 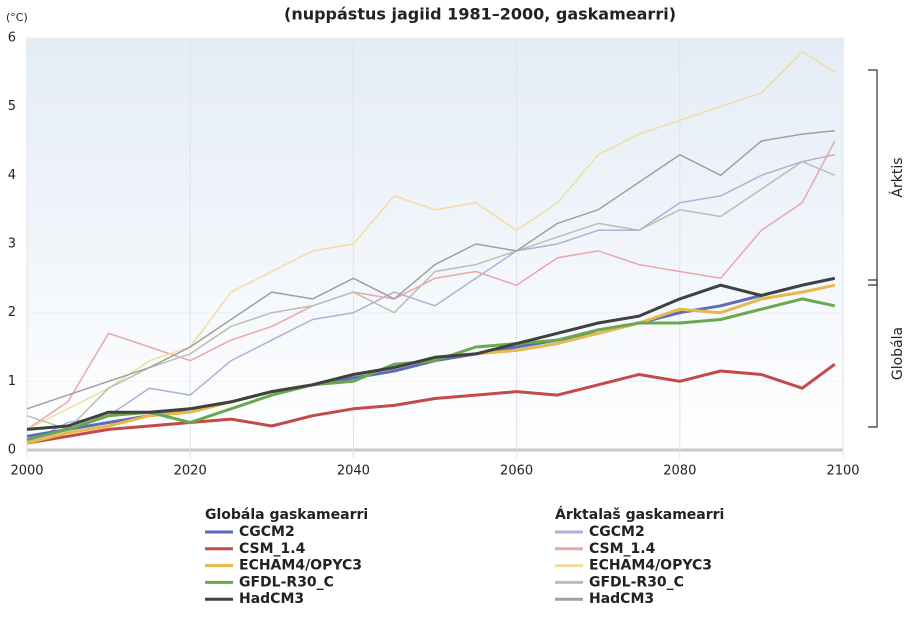 I want to click on x-tick-label: 2020, so click(x=190, y=471).